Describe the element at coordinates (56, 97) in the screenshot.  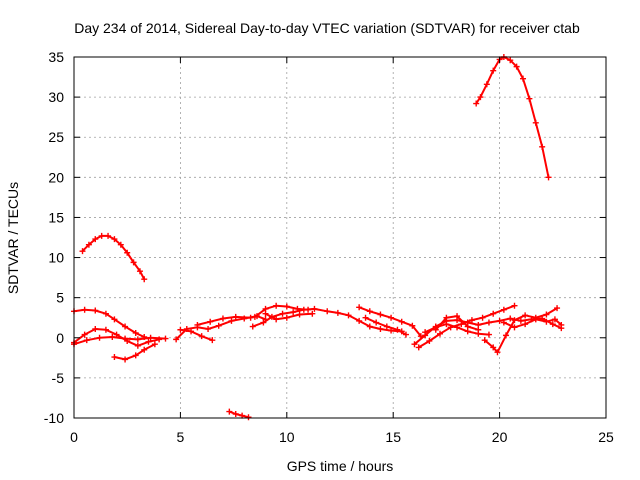
I see `y-tick-label: 30` at that location.